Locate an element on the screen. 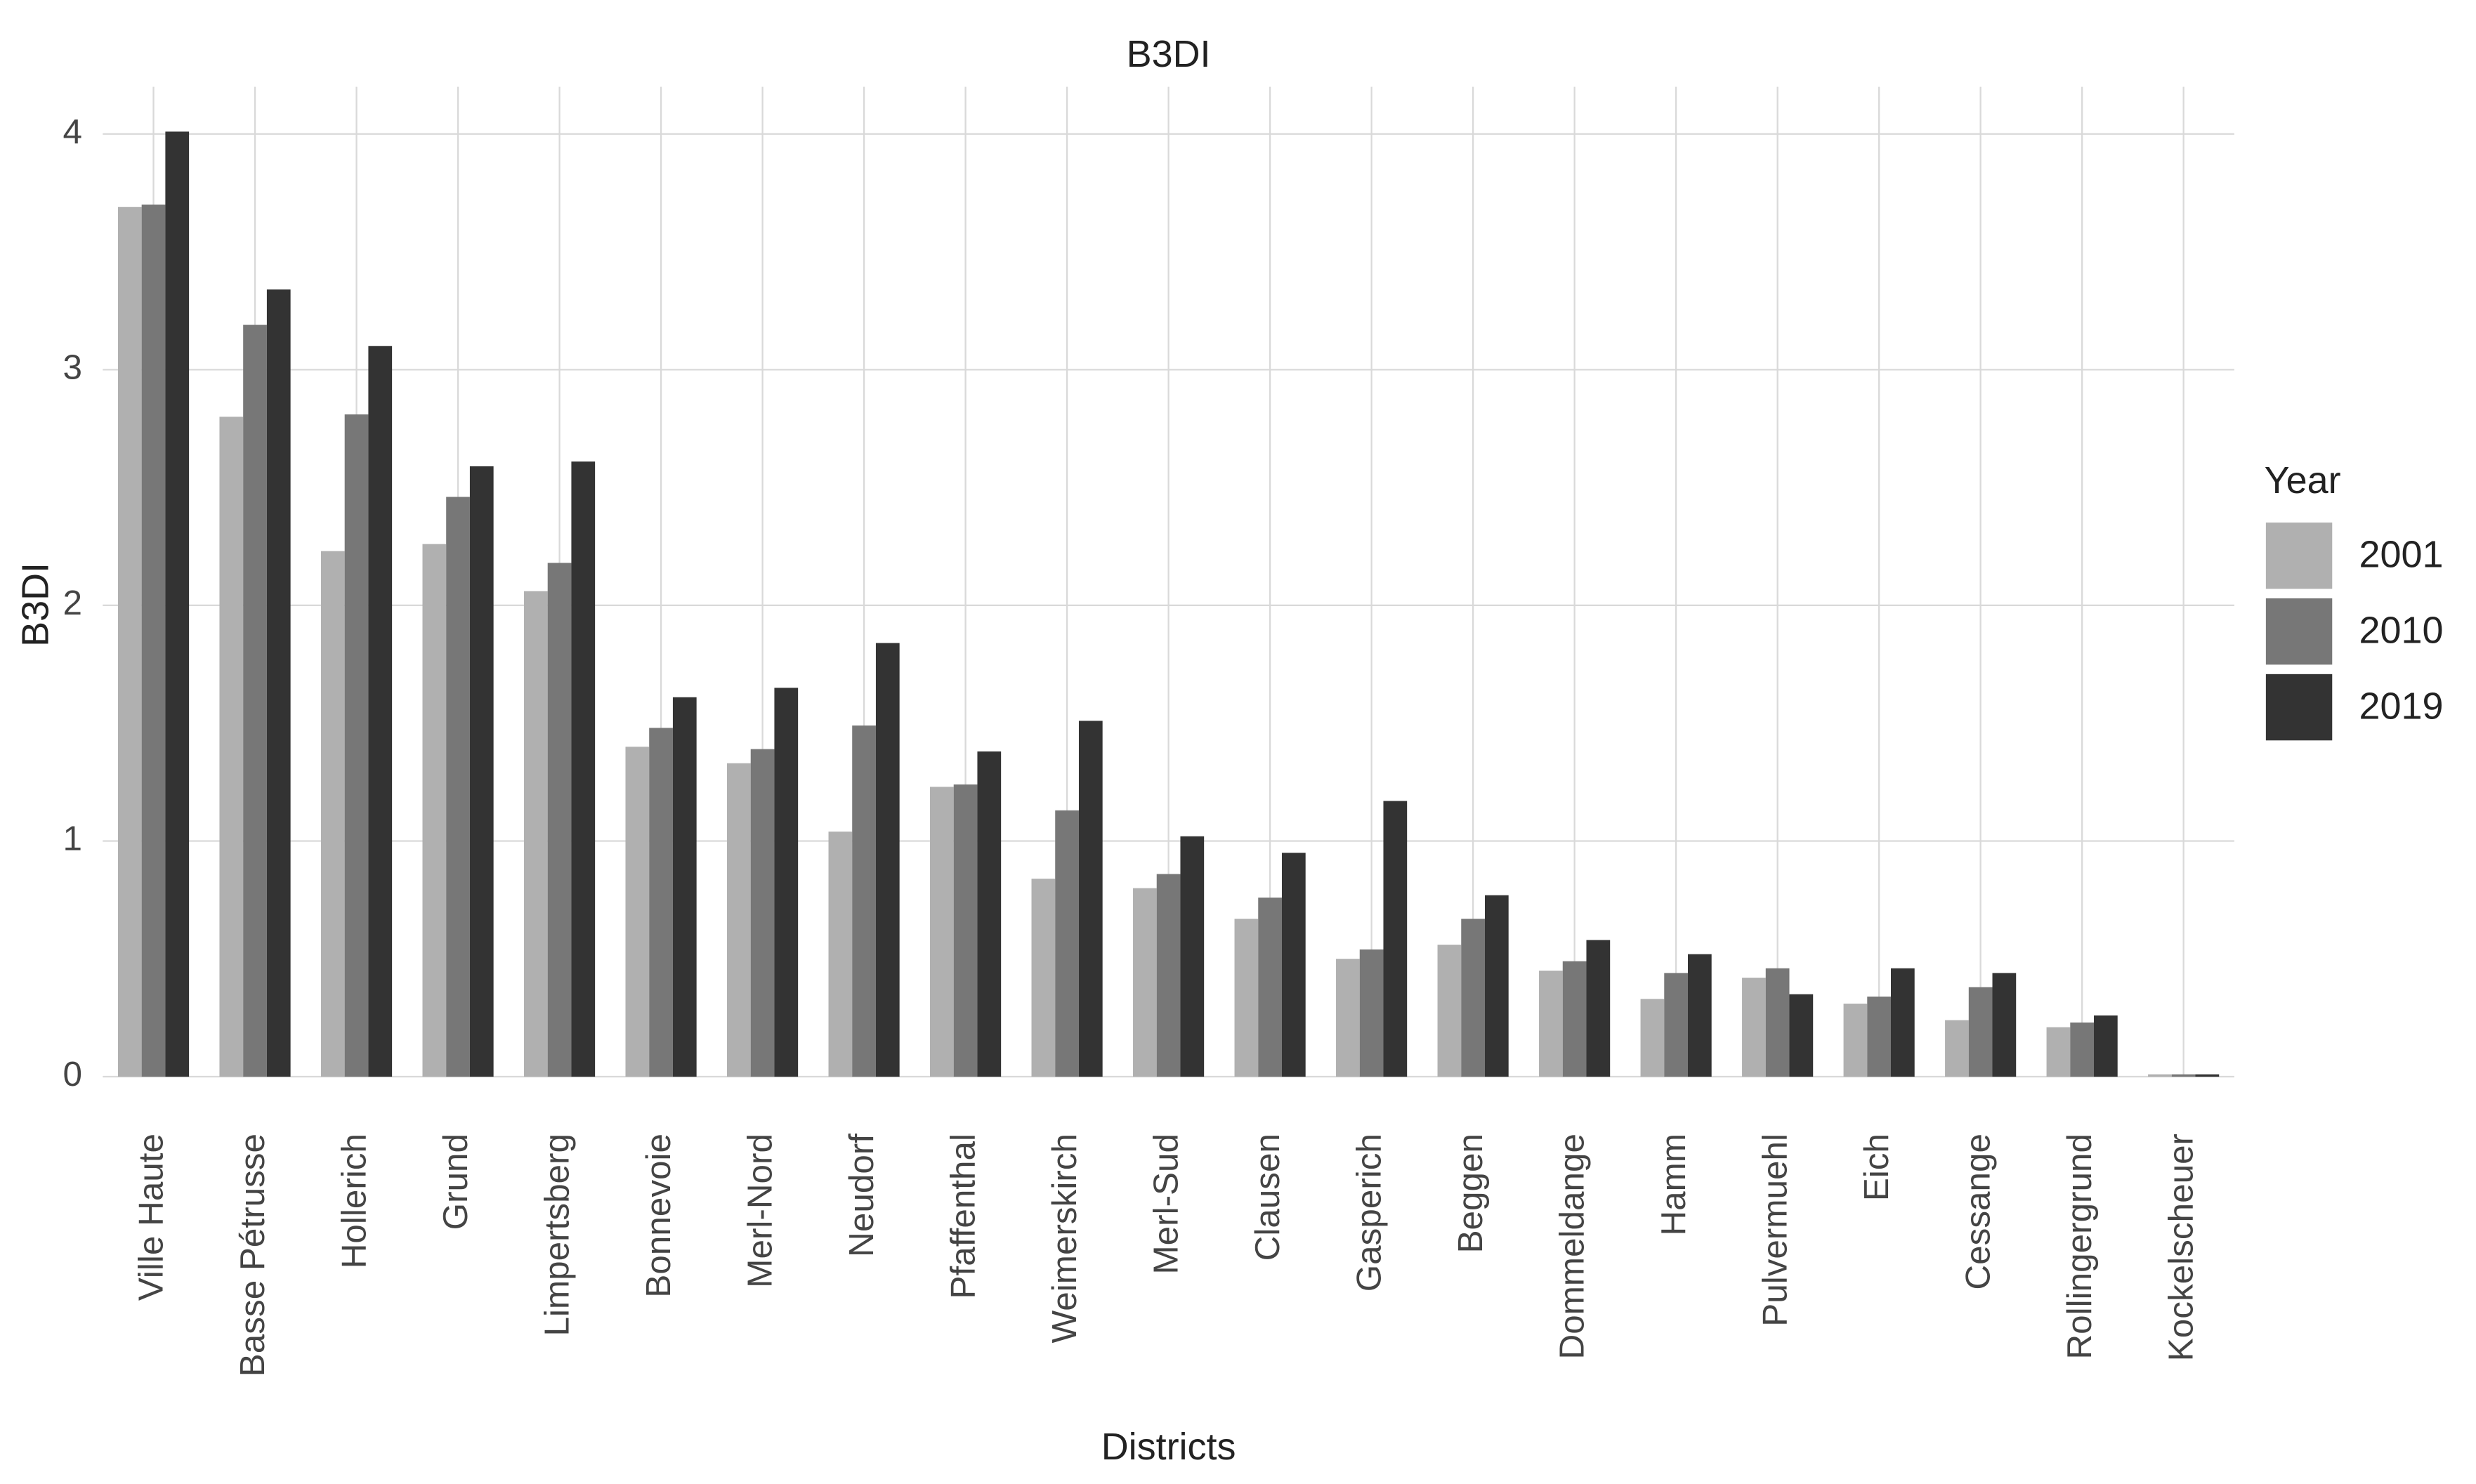 The image size is (2476, 1484). x-tick-label: Kockelscheuer is located at coordinates (2181, 1247).